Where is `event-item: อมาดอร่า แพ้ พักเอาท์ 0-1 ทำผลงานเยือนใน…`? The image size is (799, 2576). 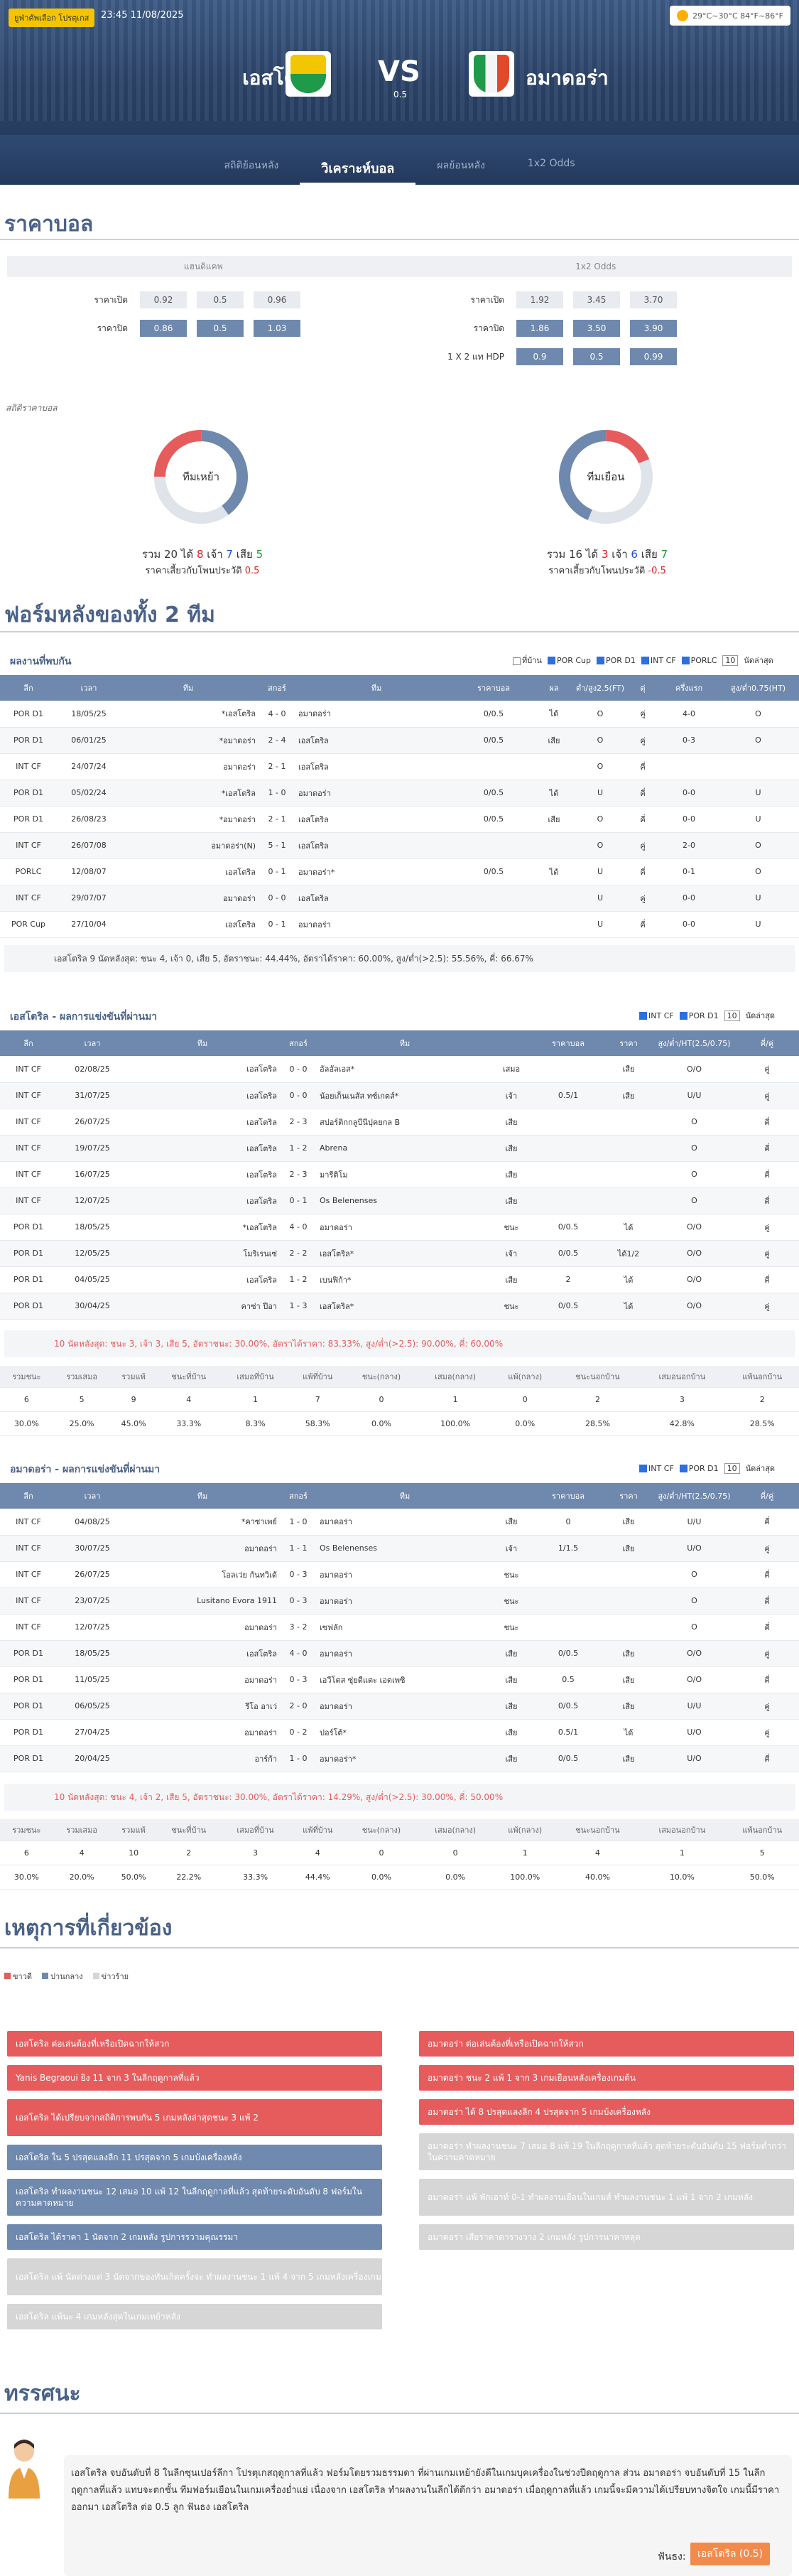
event-item: อมาดอร่า แพ้ พักเอาท์ 0-1 ทำผลงานเยือนใน… is located at coordinates (606, 2197).